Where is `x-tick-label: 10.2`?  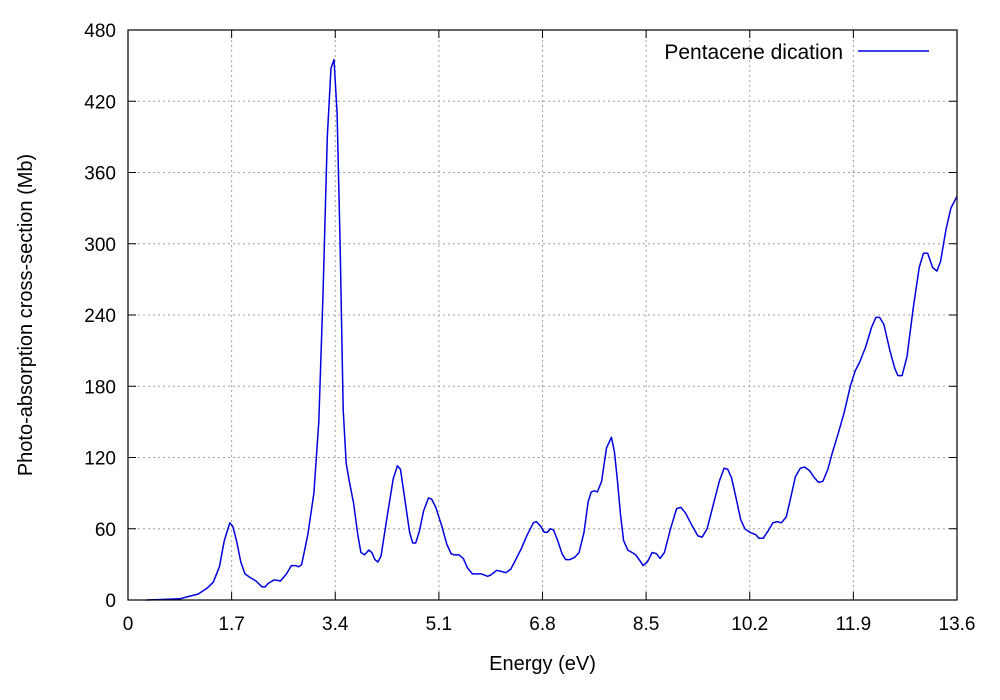 x-tick-label: 10.2 is located at coordinates (749, 624).